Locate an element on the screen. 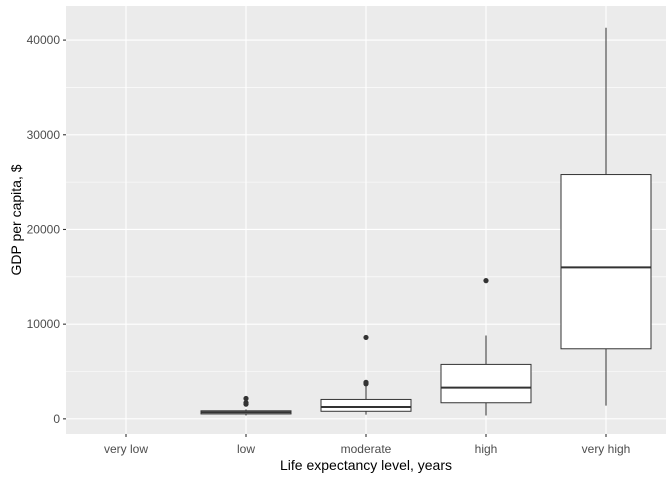 This screenshot has width=672, height=480. x-tick-label: high is located at coordinates (486, 449).